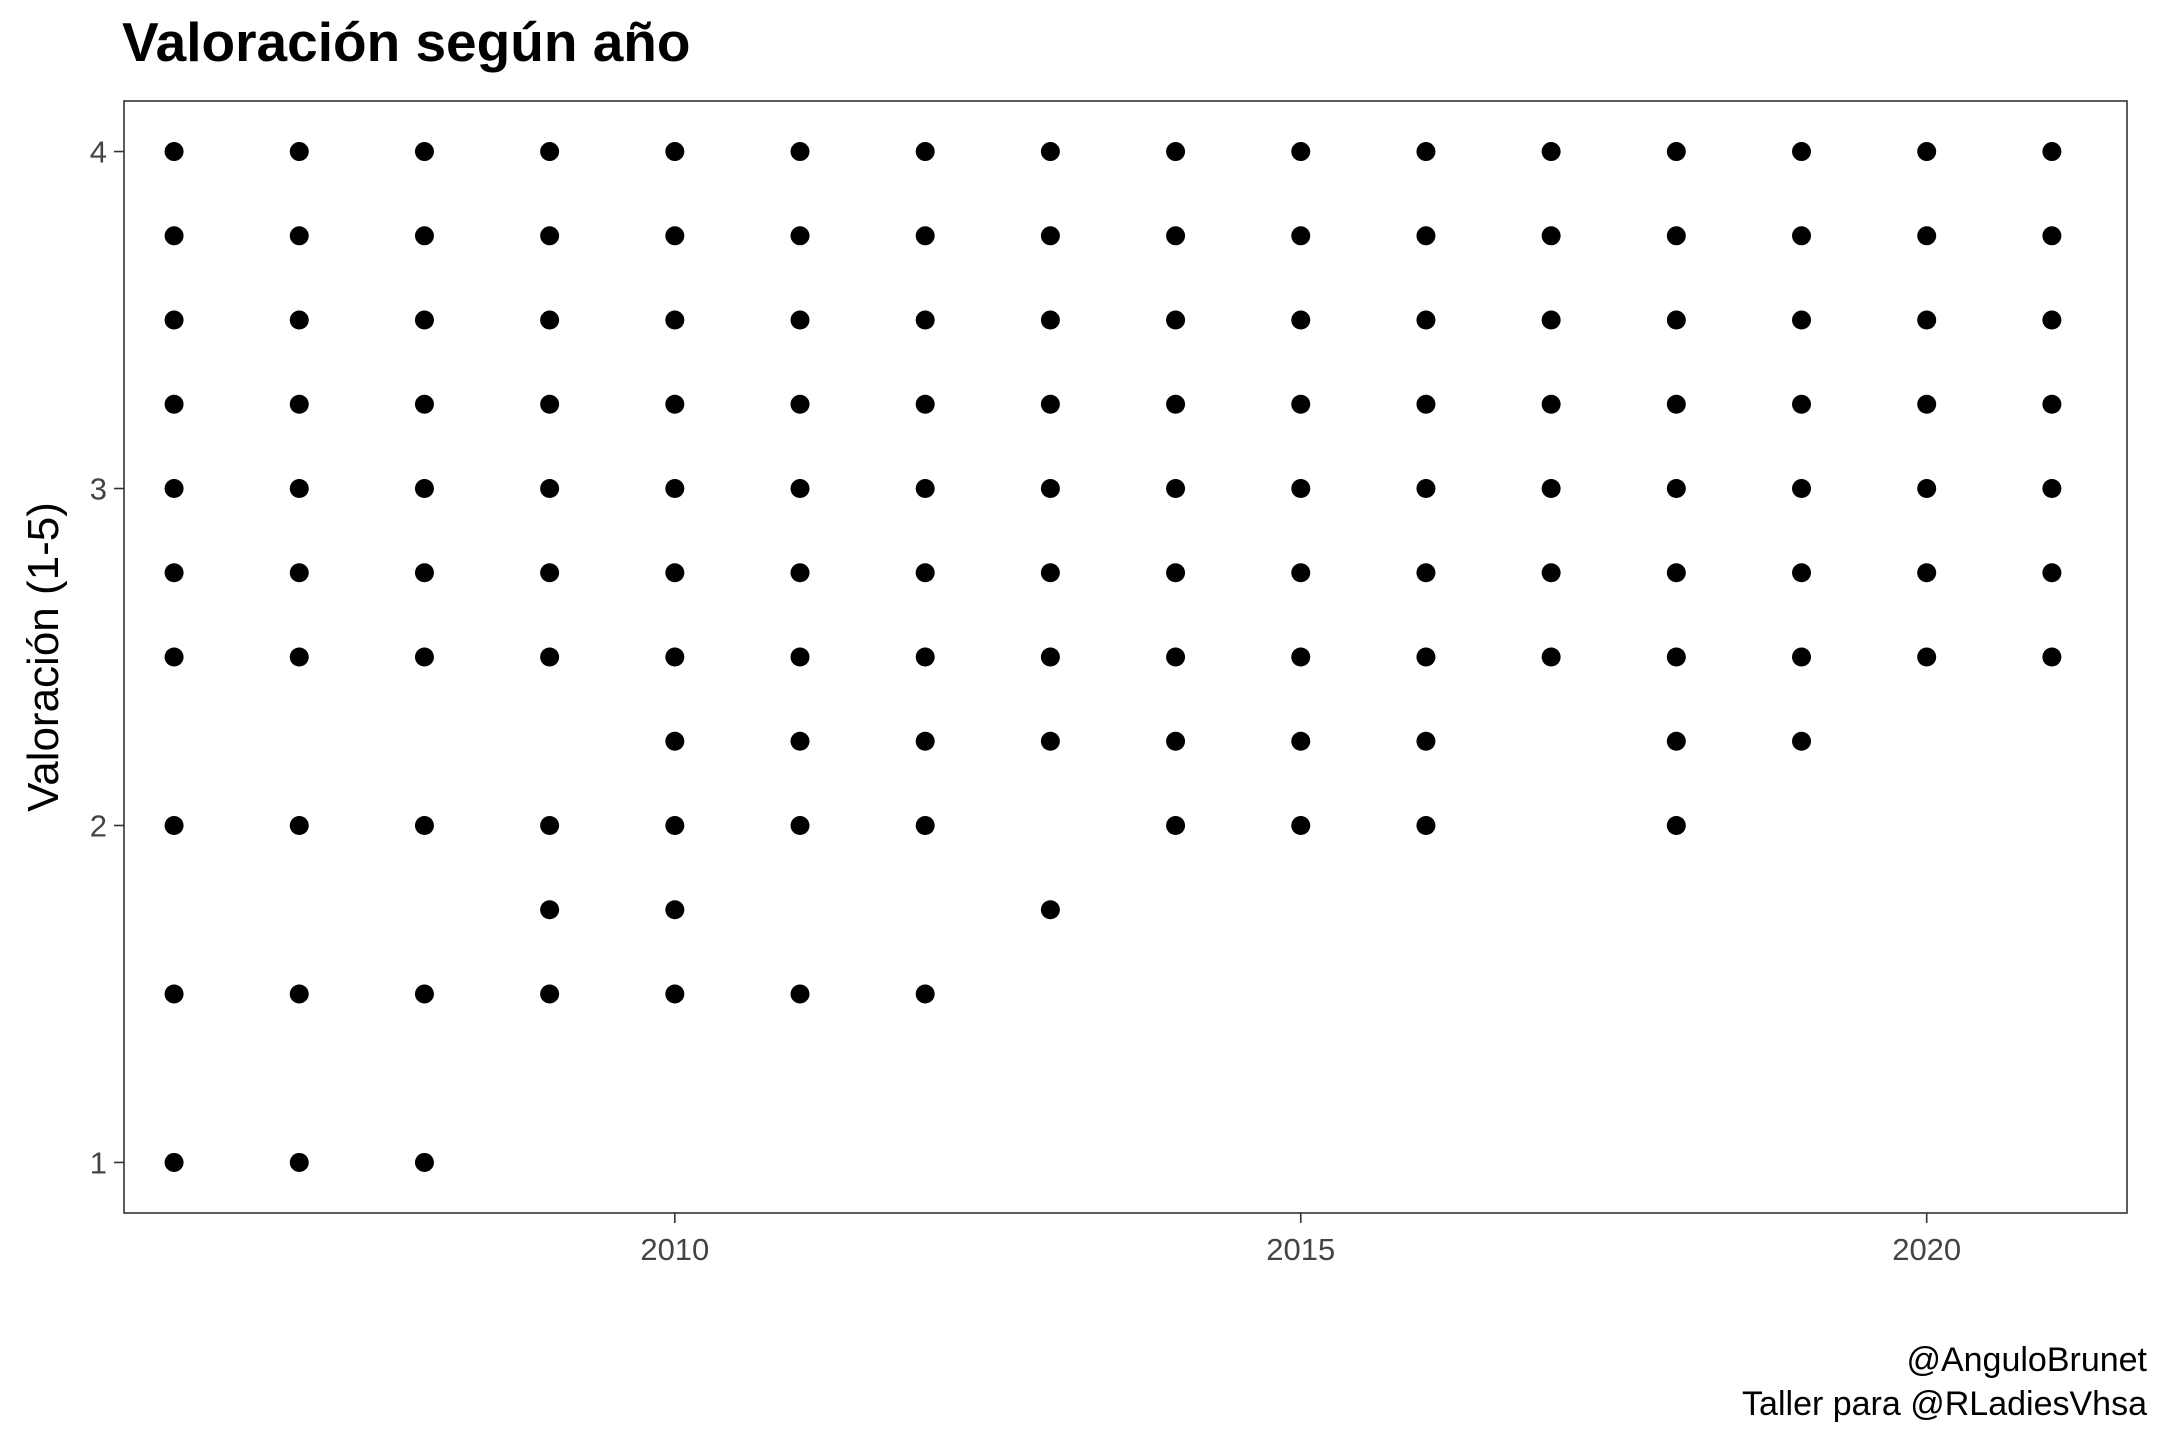 This screenshot has width=2160, height=1440. I want to click on caption: @AnguloBrunet Taller para @RLadiesVhsa, so click(1944, 1382).